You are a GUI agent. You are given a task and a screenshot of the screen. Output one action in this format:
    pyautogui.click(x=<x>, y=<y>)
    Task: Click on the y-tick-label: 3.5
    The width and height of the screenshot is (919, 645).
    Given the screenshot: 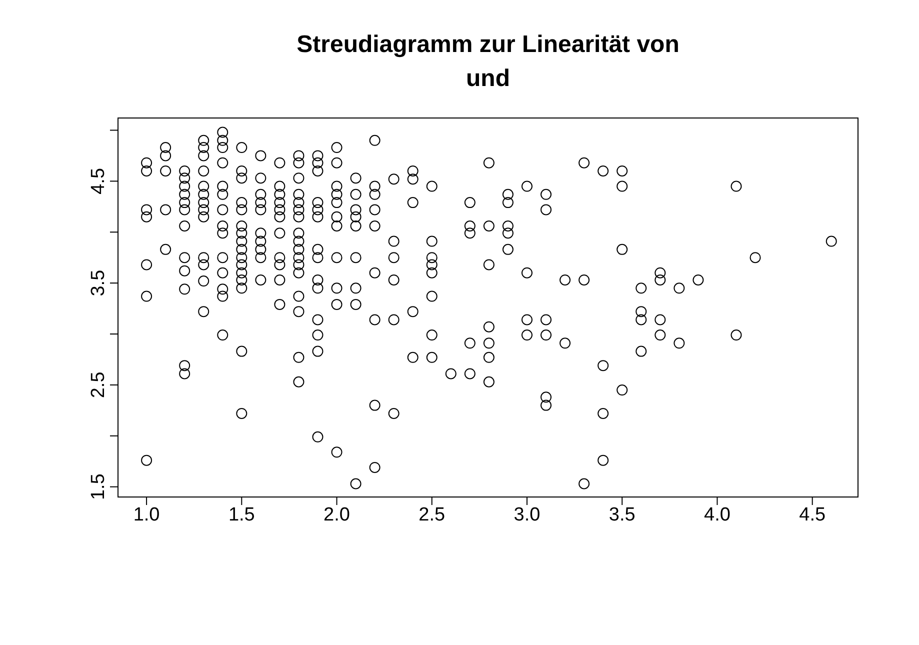 What is the action you would take?
    pyautogui.click(x=98, y=283)
    